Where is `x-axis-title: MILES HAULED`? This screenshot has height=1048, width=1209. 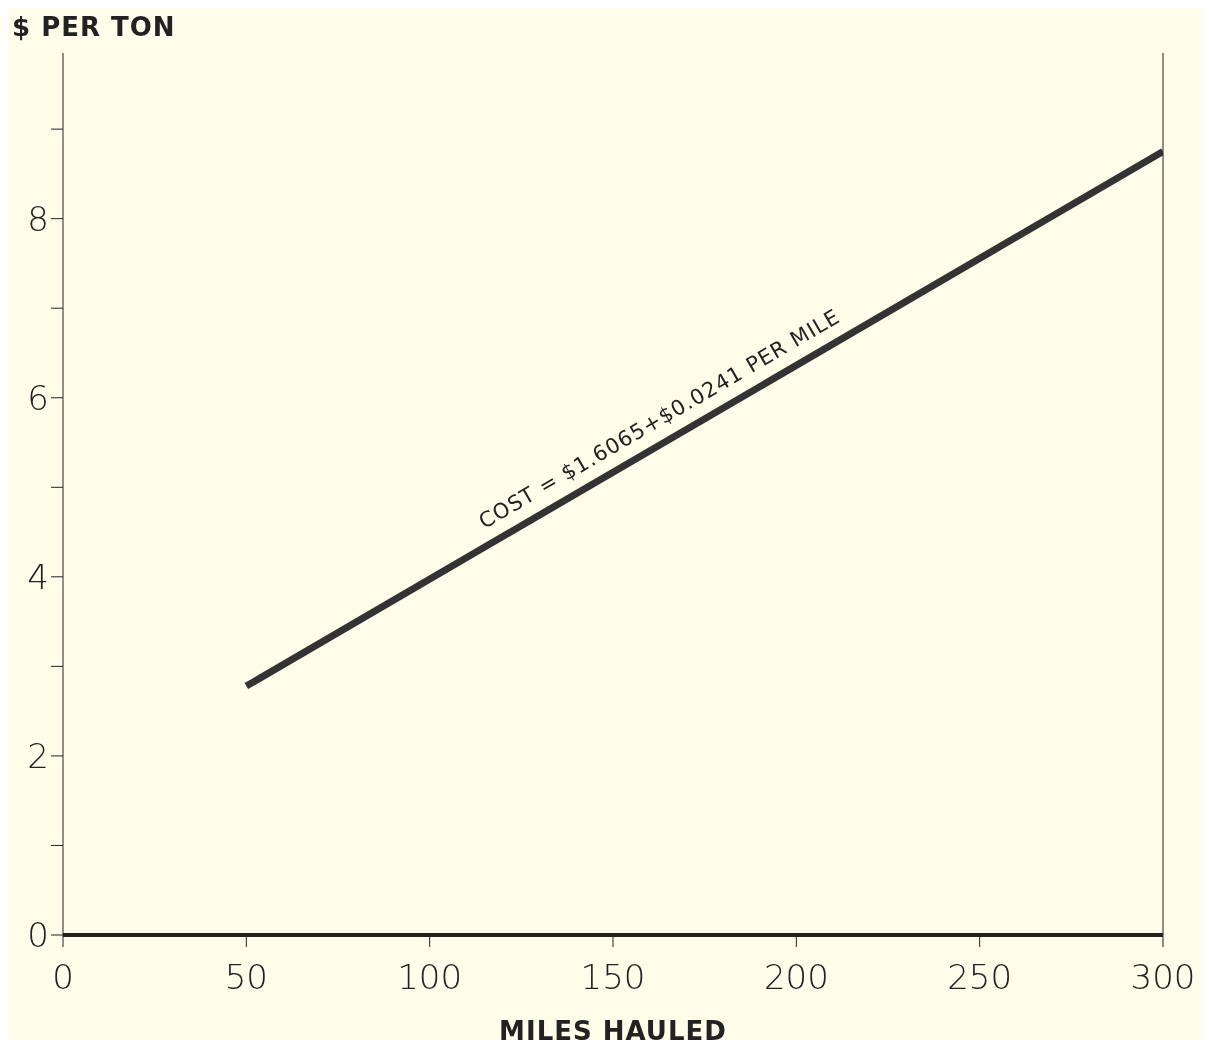
x-axis-title: MILES HAULED is located at coordinates (613, 1031).